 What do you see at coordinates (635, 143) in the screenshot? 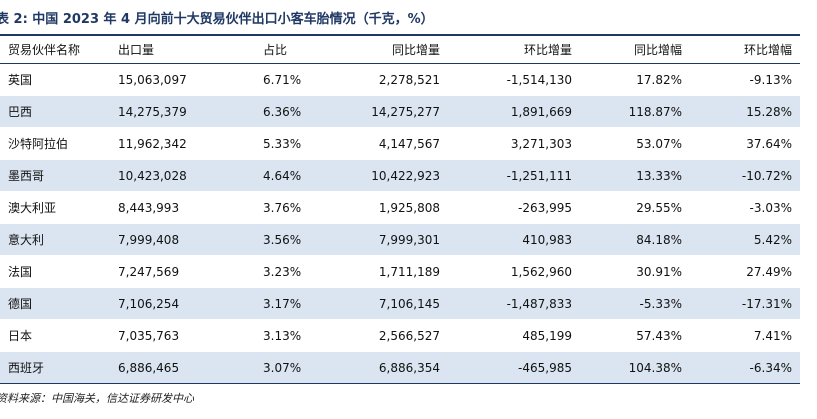
I see `table-cell: 53.07%` at bounding box center [635, 143].